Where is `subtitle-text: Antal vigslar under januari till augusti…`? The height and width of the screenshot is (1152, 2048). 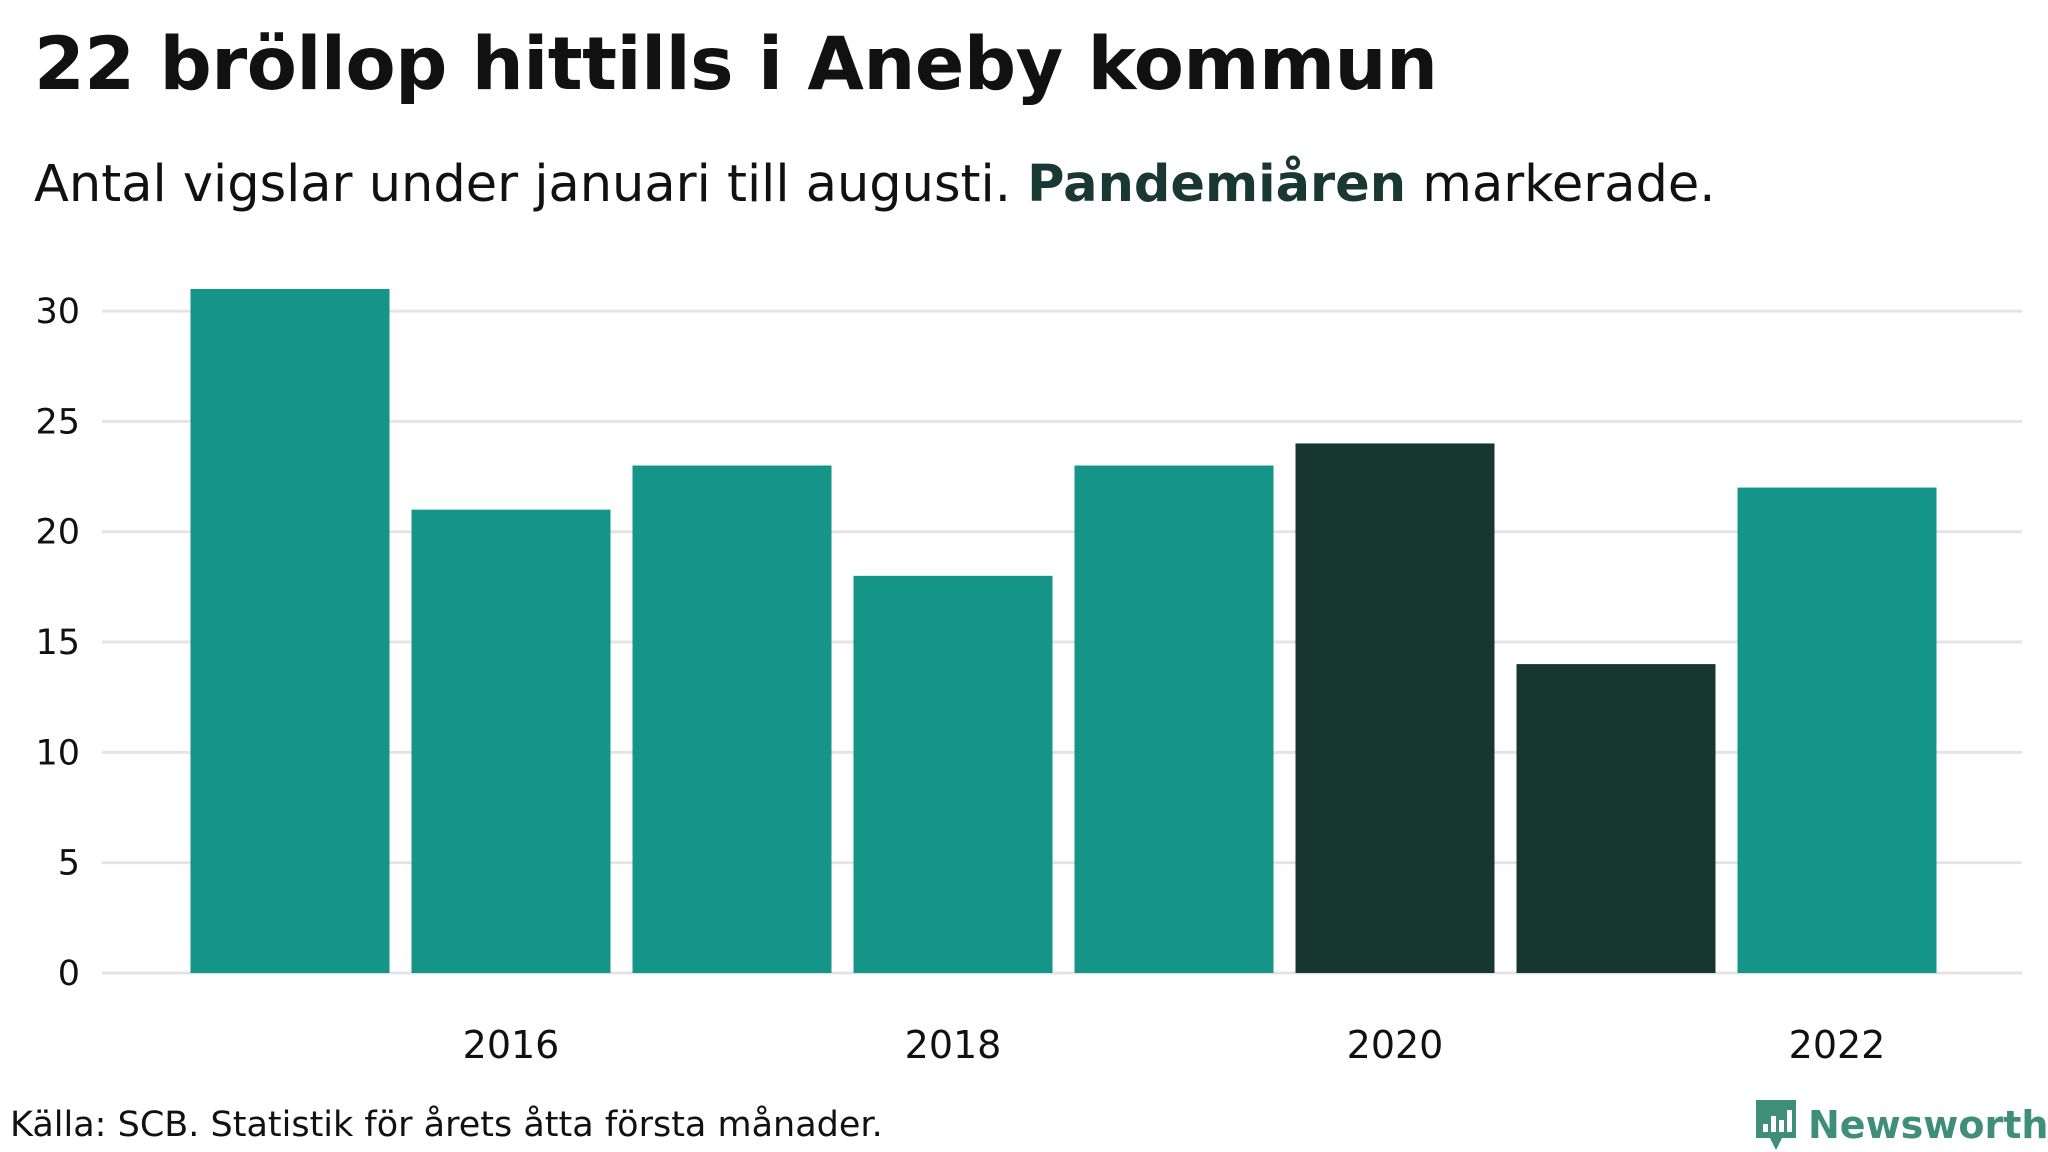
subtitle-text: Antal vigslar under januari till augusti… is located at coordinates (531, 184).